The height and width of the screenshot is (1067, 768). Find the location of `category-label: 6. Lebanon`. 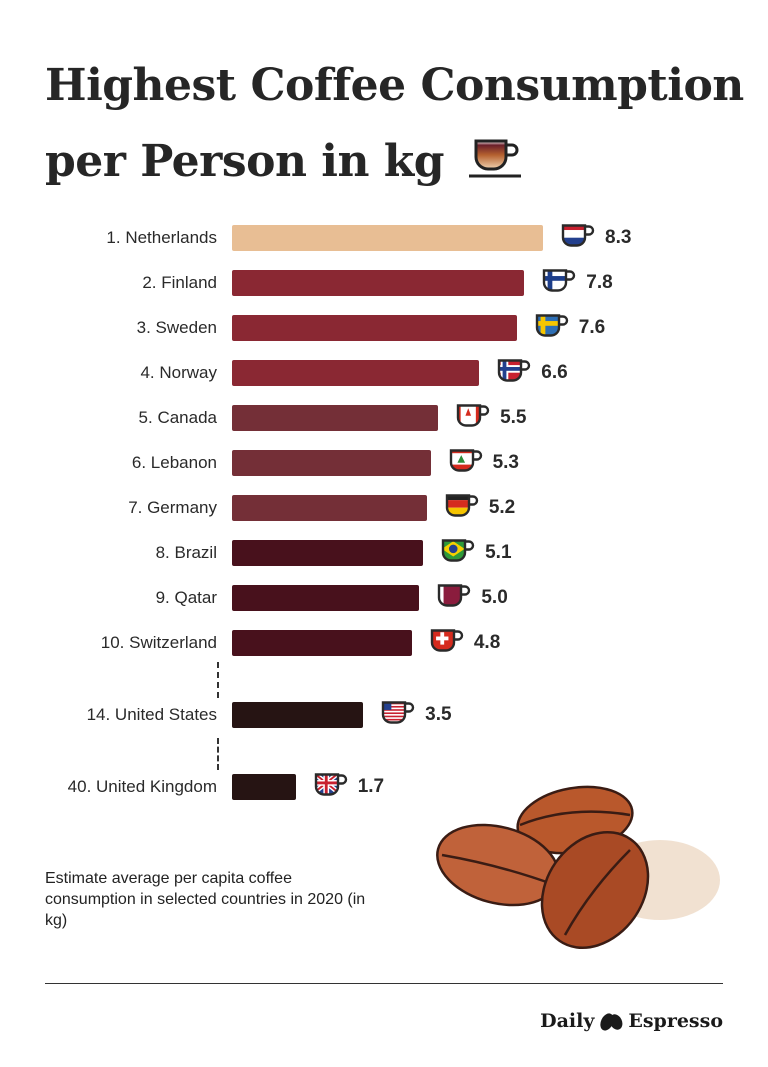

category-label: 6. Lebanon is located at coordinates (174, 462).